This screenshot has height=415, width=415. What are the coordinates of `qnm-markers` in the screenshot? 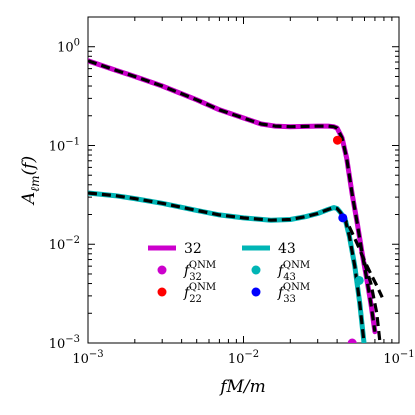 It's located at (348, 239).